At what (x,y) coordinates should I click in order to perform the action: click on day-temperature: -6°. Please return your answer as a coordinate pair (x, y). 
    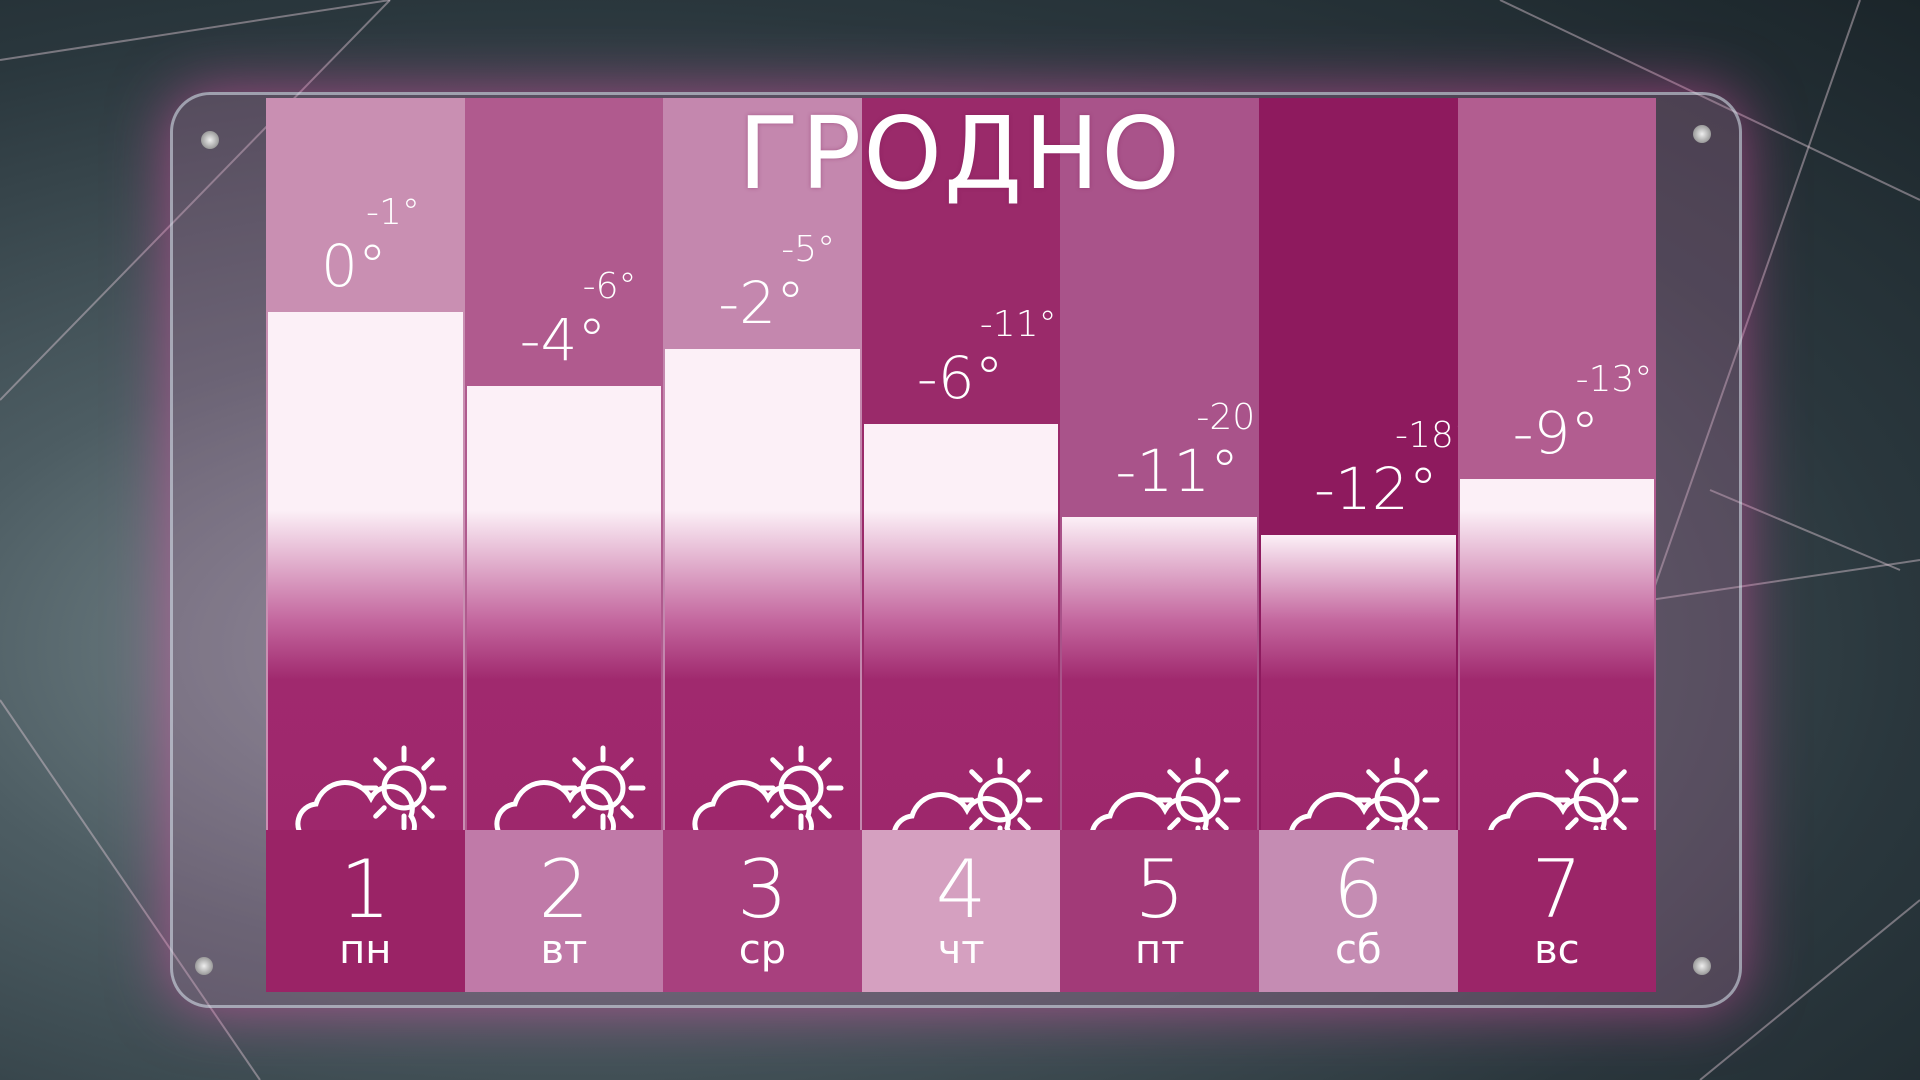
    Looking at the image, I should click on (960, 377).